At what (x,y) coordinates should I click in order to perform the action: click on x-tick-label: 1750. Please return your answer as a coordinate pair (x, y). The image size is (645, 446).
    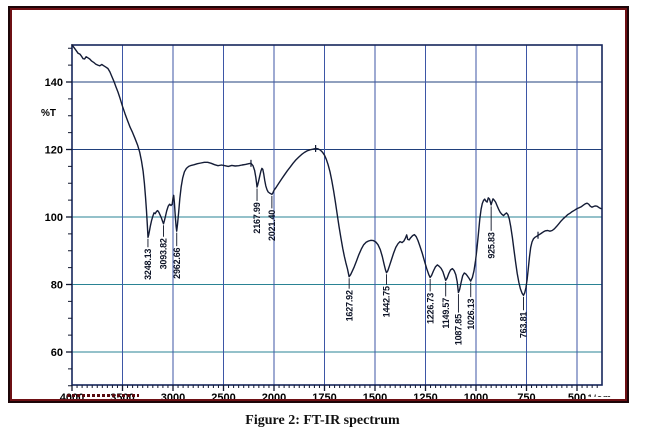
    Looking at the image, I should click on (324, 395).